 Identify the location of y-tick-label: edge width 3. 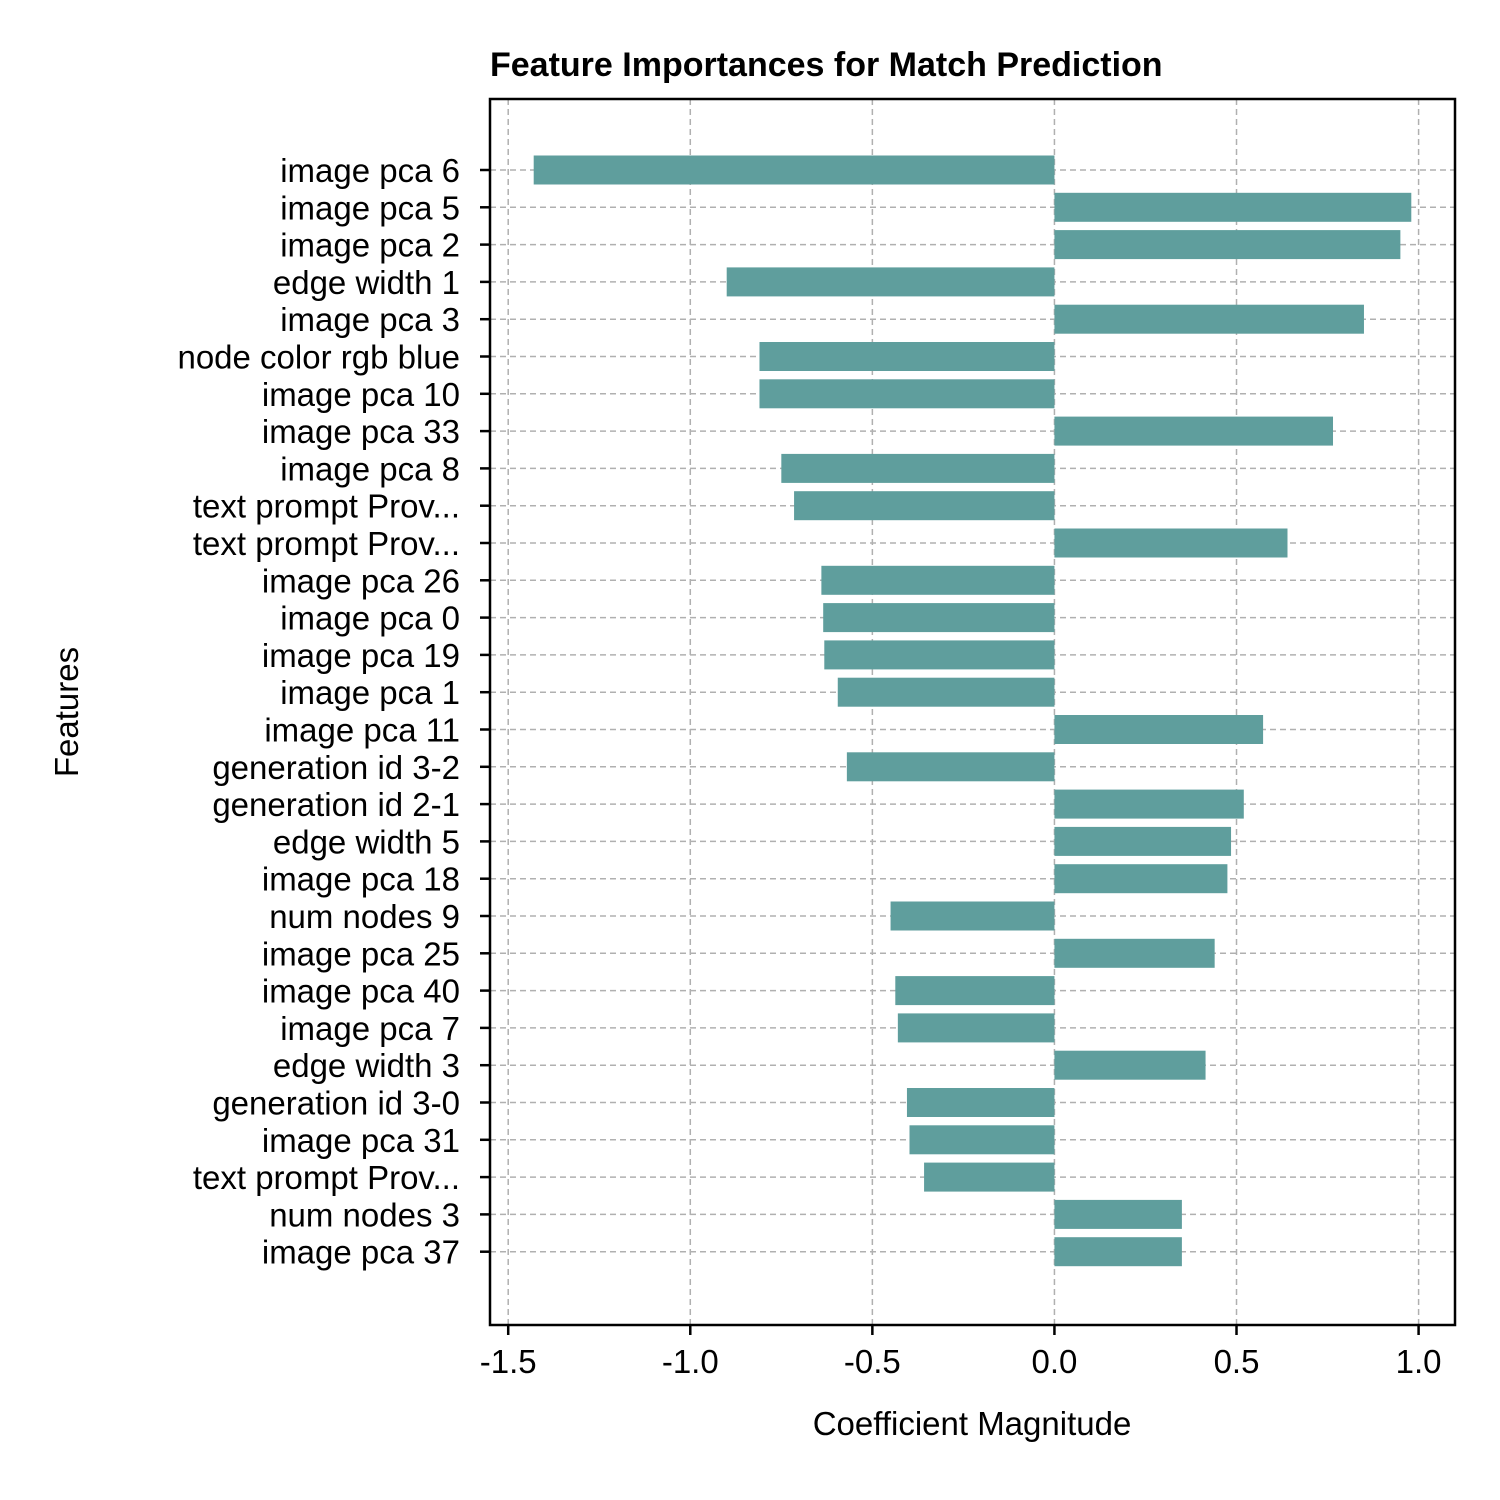
(366, 1065).